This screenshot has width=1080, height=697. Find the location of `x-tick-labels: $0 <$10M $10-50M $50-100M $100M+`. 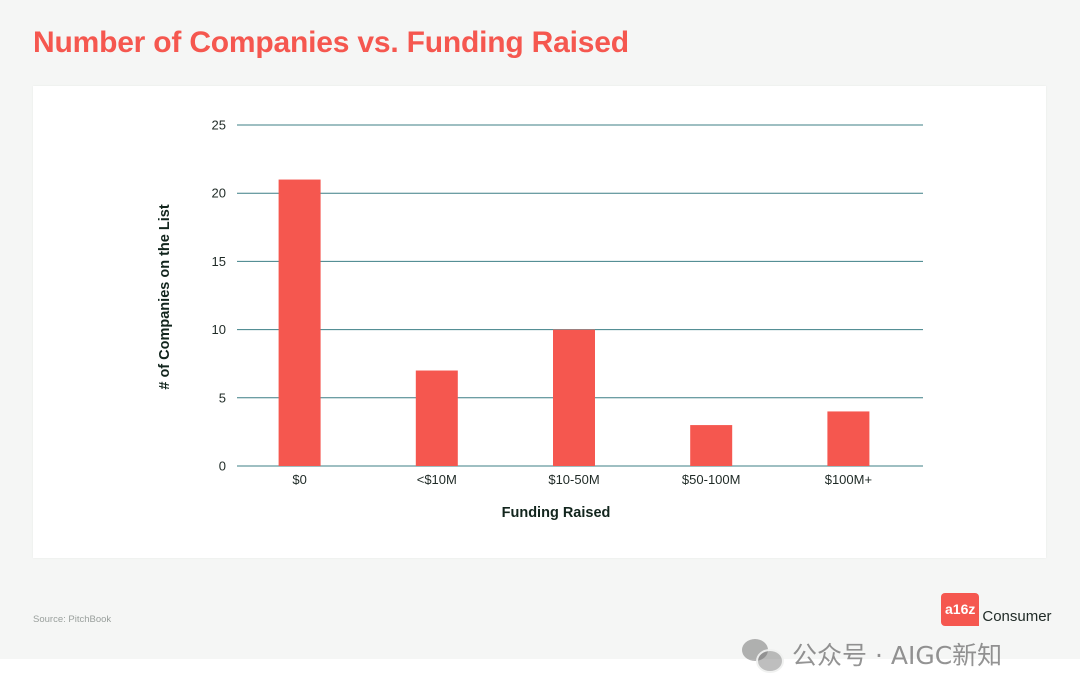

x-tick-labels: $0 <$10M $10-50M $50-100M $100M+ is located at coordinates (582, 479).